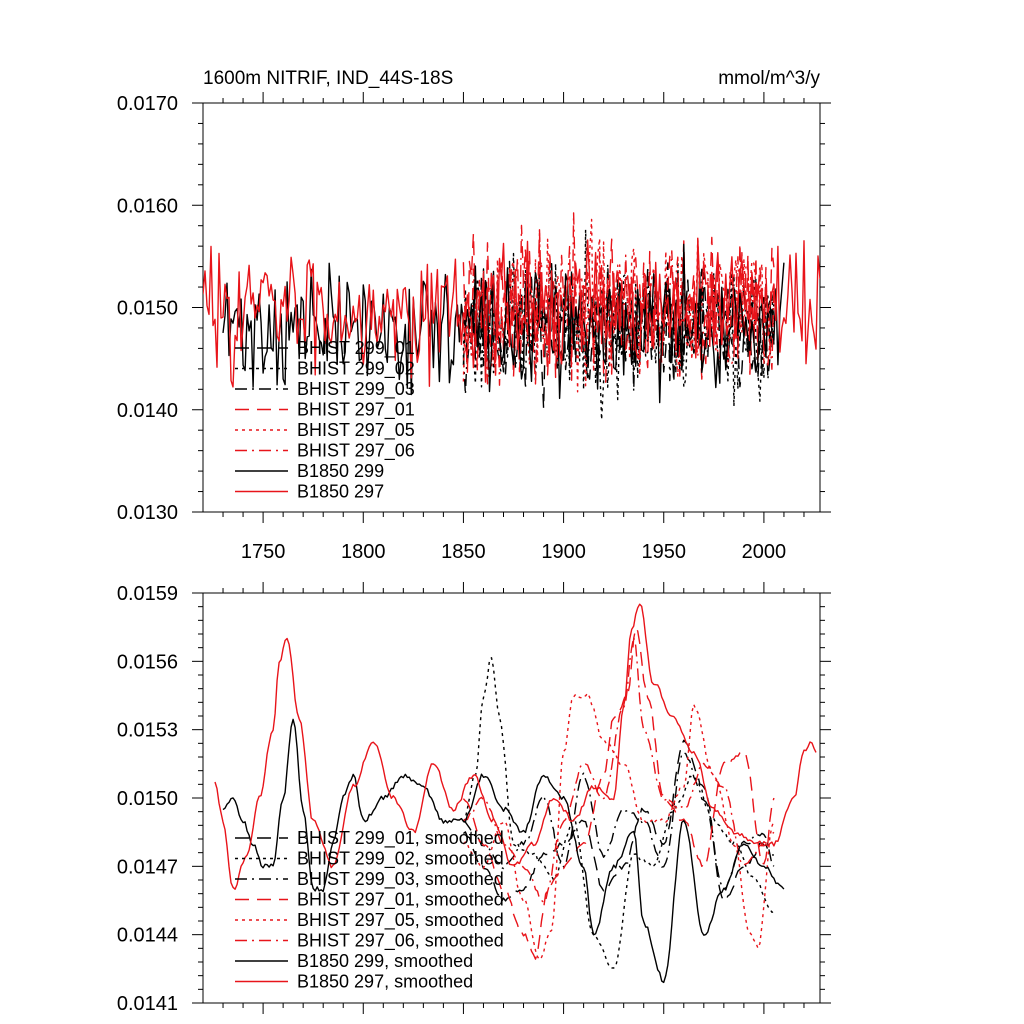  I want to click on y-tick-label: 0.0147, so click(147, 867).